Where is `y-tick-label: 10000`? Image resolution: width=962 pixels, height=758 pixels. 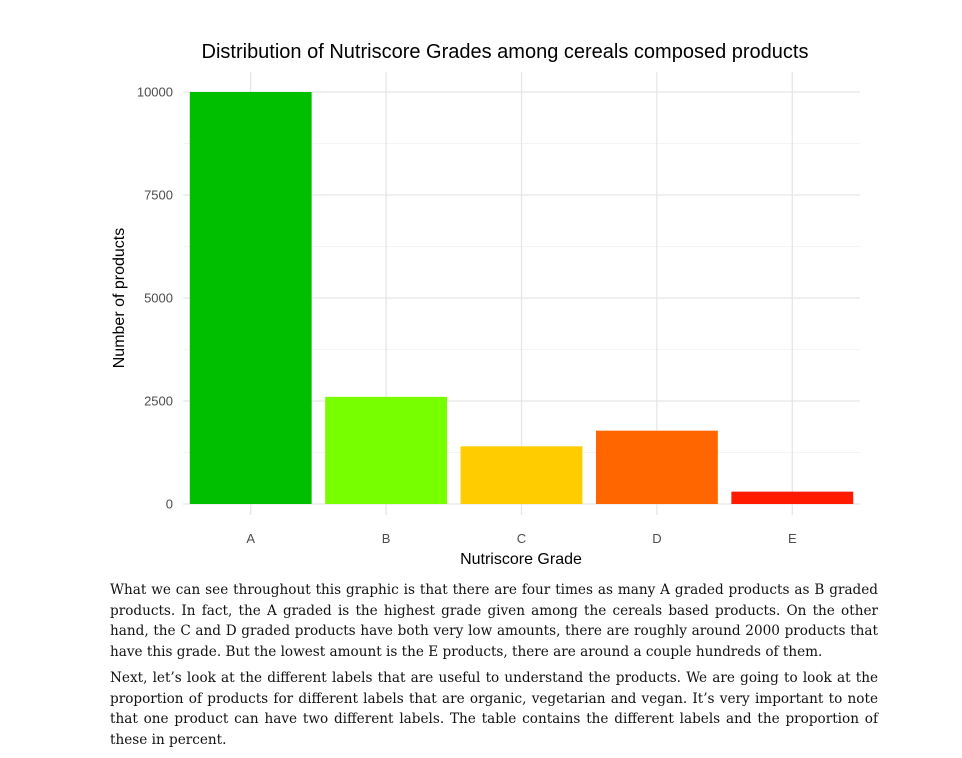 y-tick-label: 10000 is located at coordinates (155, 92).